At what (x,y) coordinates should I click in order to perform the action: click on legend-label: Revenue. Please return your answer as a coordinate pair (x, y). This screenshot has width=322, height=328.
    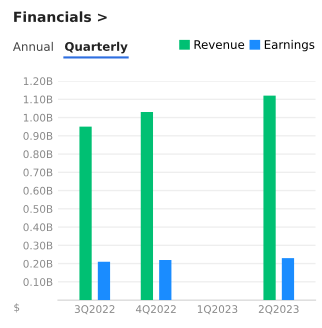
    Looking at the image, I should click on (219, 45).